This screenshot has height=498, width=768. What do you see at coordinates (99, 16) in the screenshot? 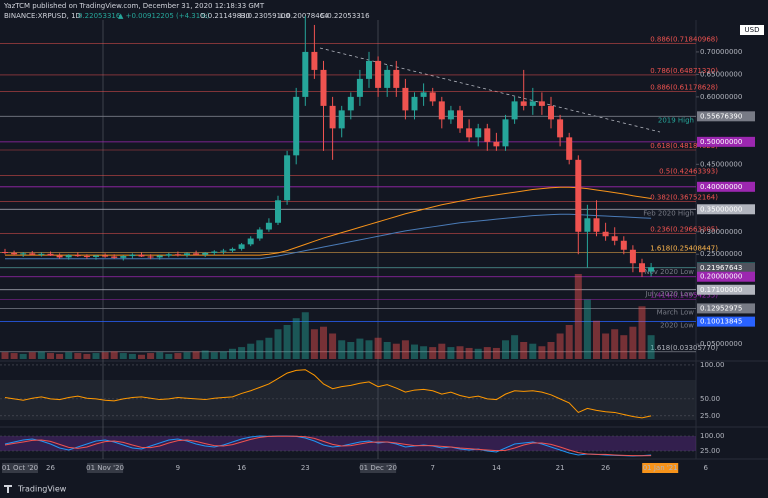
I see `last-price: 0.22053316` at bounding box center [99, 16].